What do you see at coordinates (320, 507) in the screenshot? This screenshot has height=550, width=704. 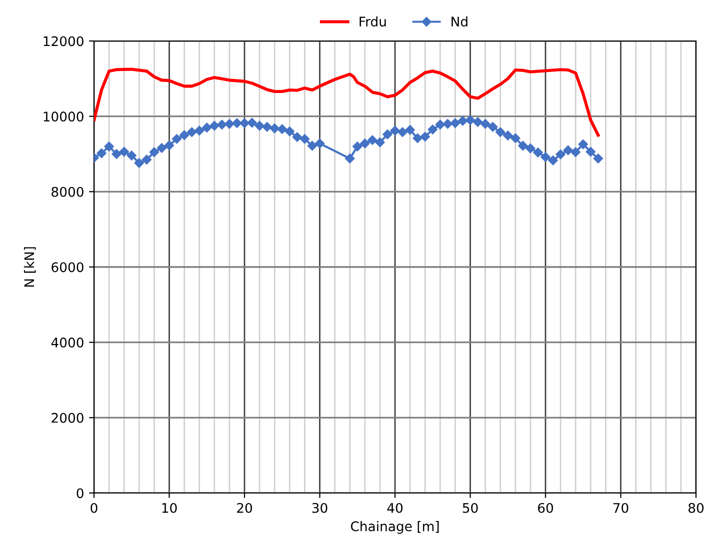 I see `x-tick-label: 30` at bounding box center [320, 507].